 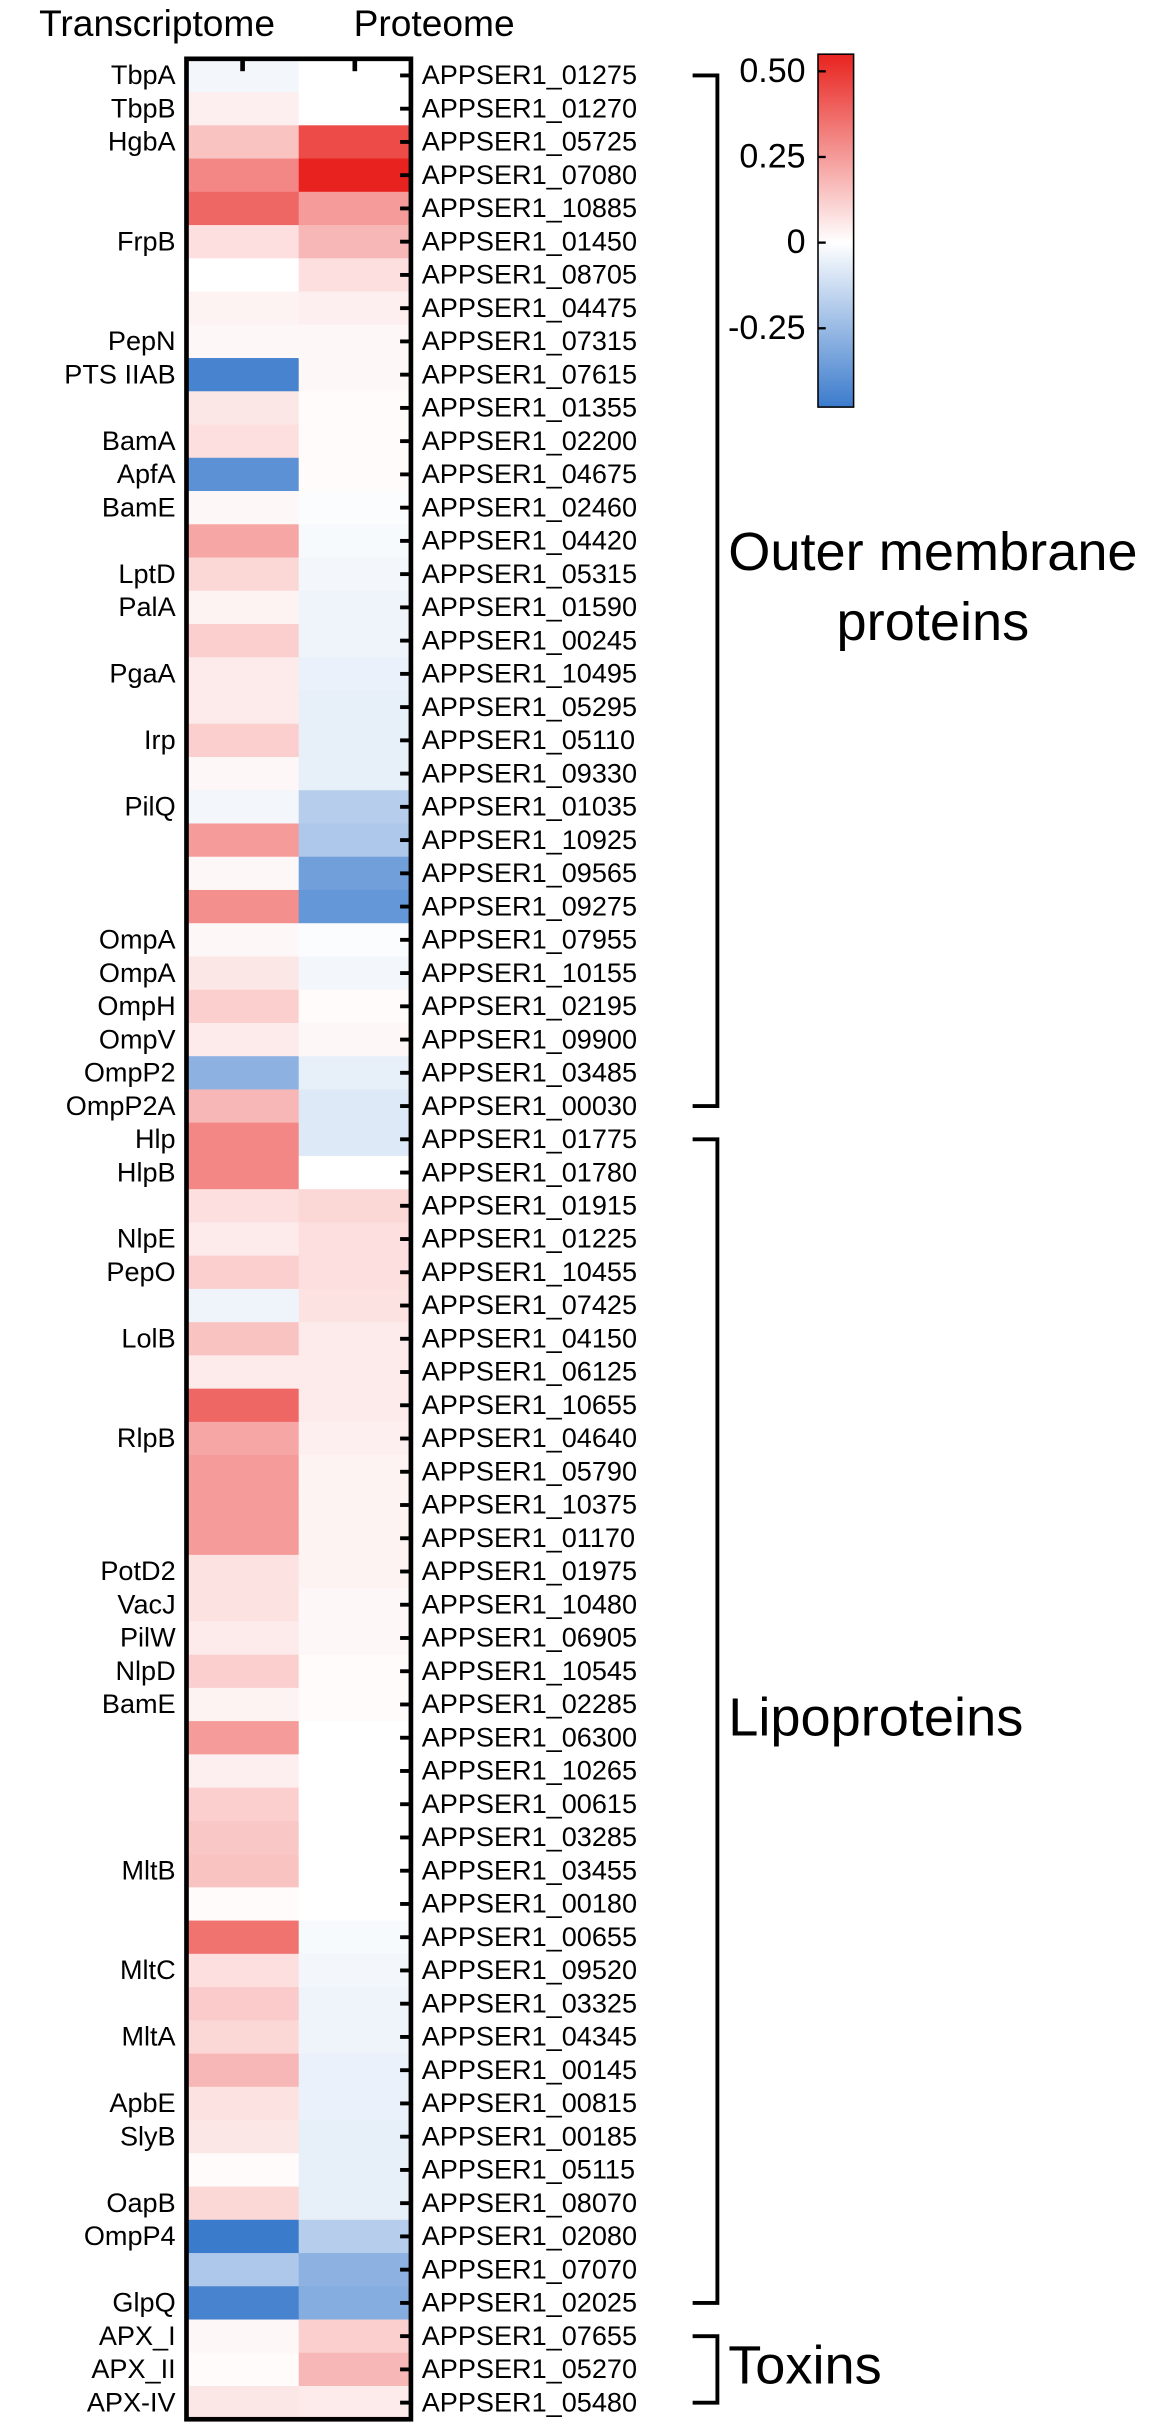 What do you see at coordinates (529, 1038) in the screenshot?
I see `row-label: APPSER1_09900` at bounding box center [529, 1038].